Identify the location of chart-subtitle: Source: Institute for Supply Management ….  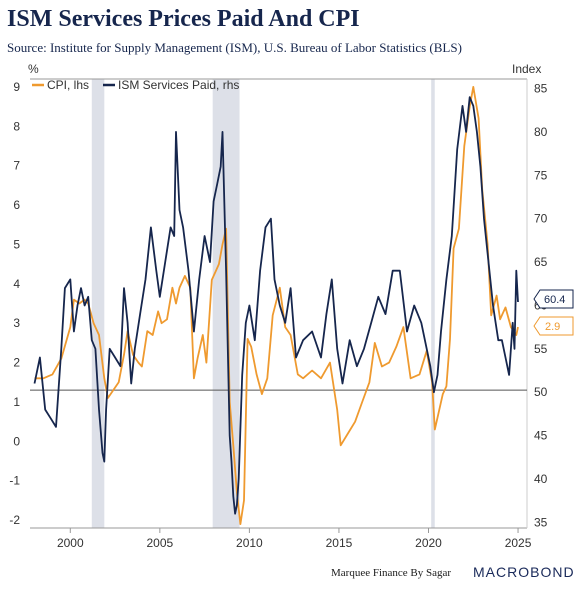
(234, 47).